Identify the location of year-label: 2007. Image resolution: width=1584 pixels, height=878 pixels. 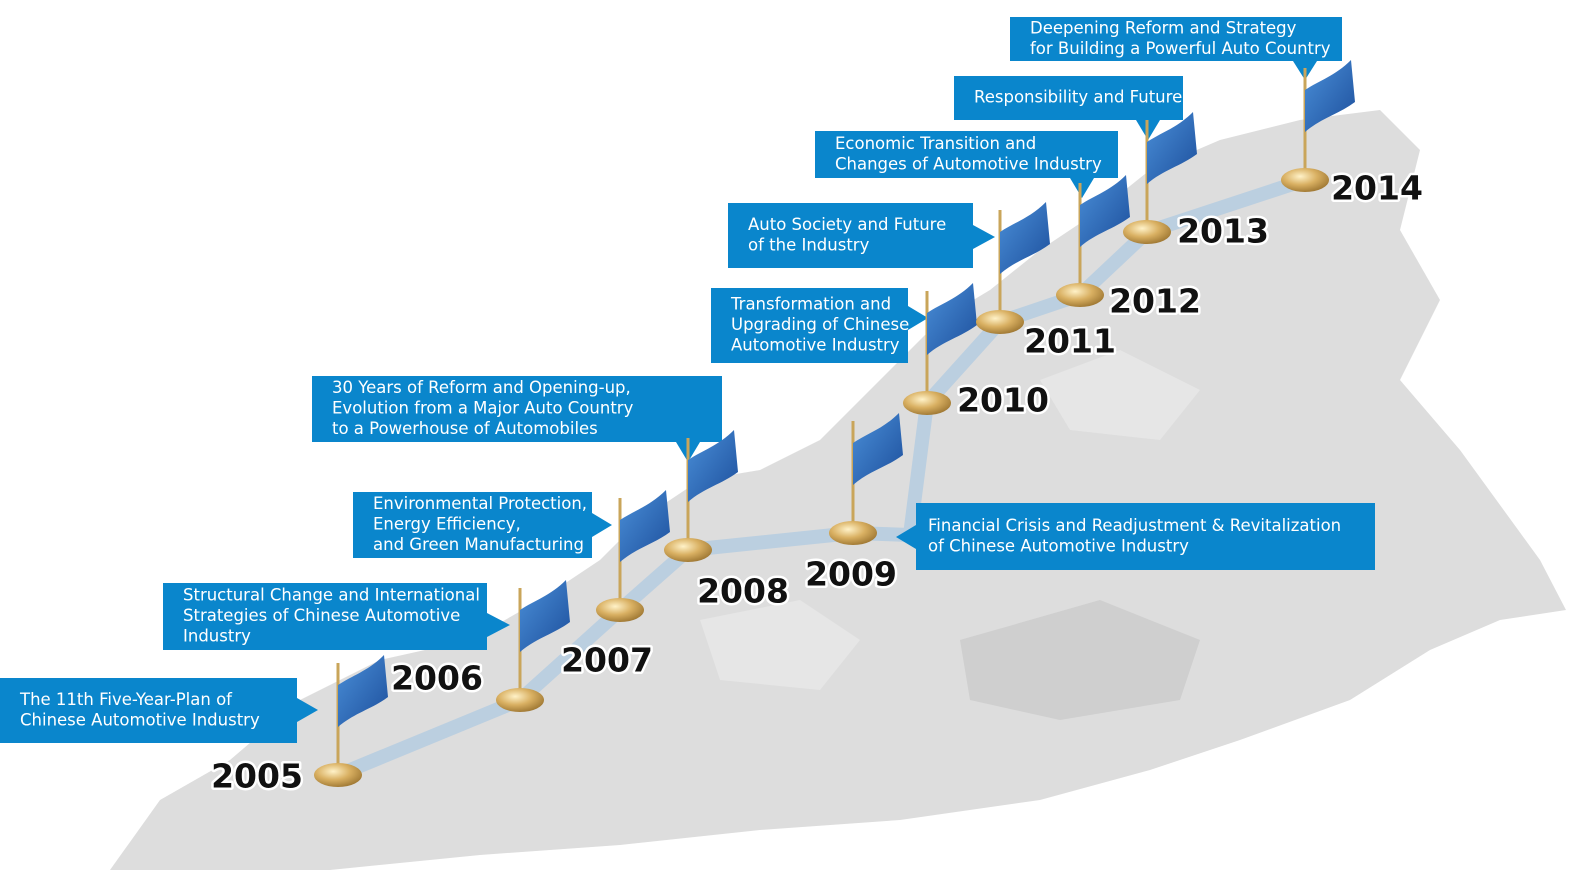
(607, 660).